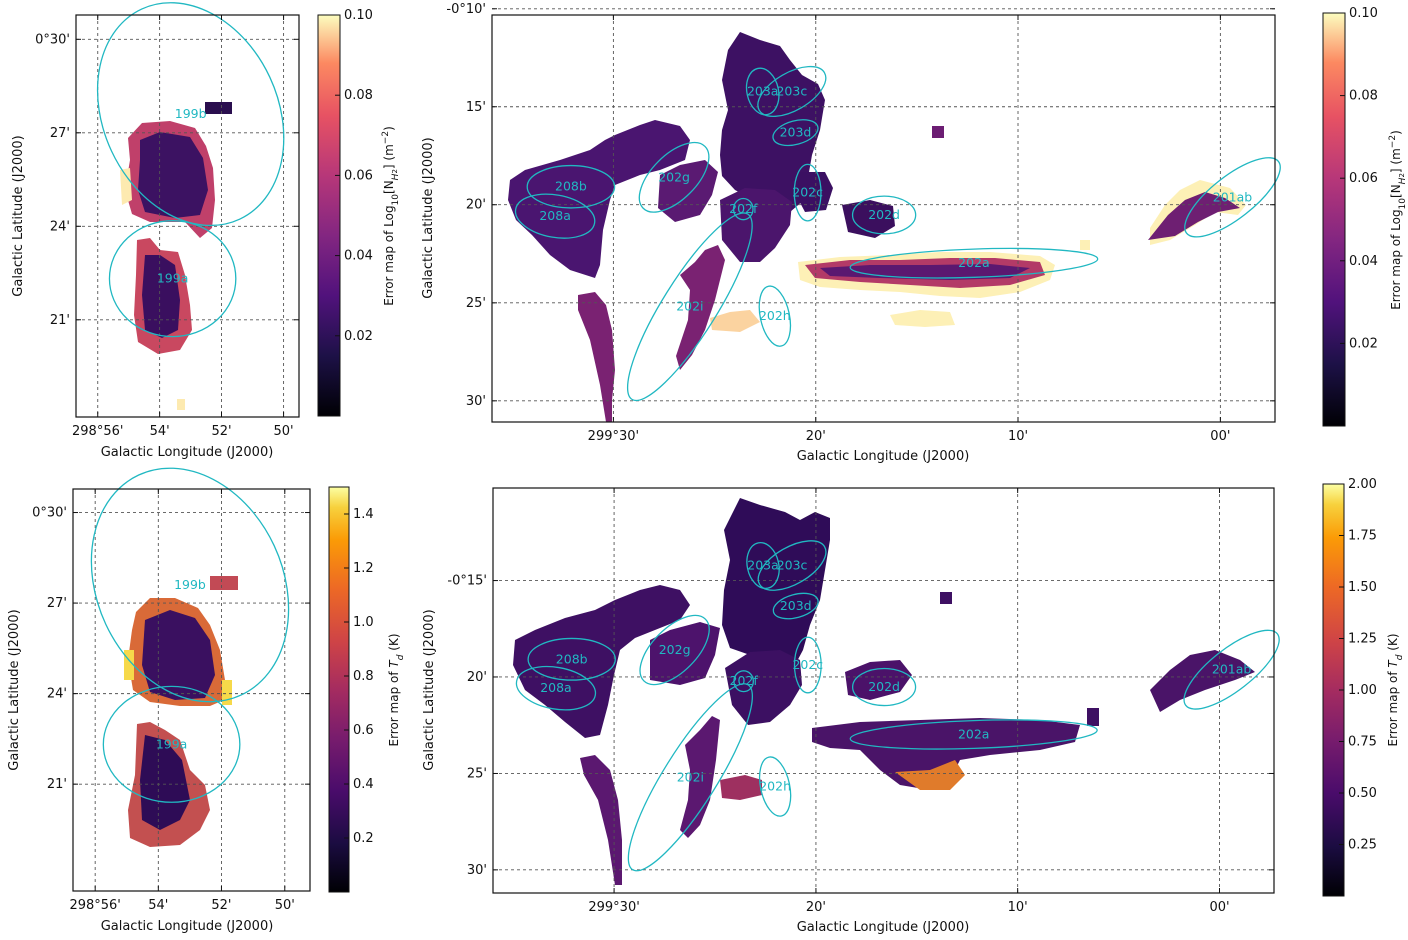  I want to click on p4-blob-202f, so click(763, 687).